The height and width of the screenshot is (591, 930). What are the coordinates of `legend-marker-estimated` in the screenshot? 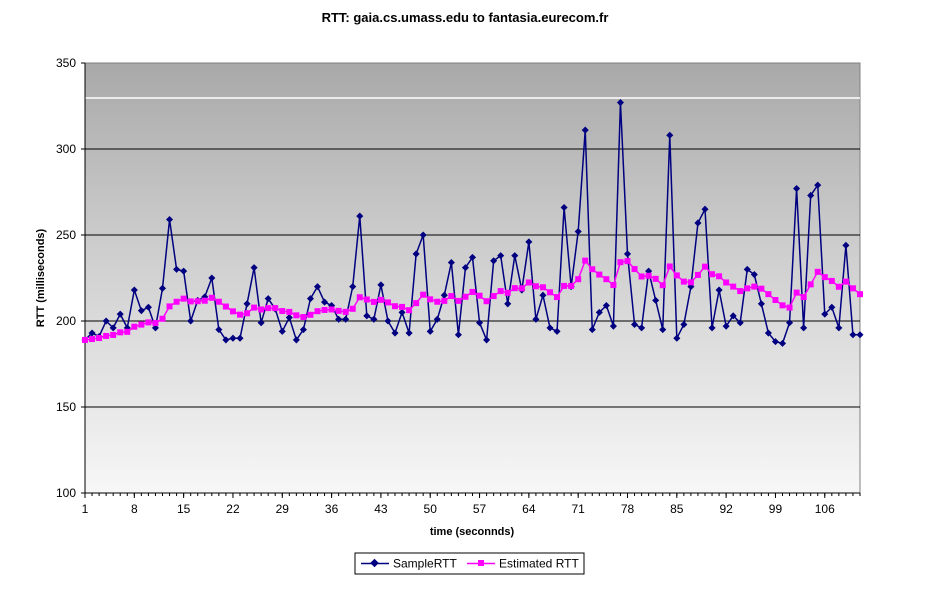 It's located at (481, 563).